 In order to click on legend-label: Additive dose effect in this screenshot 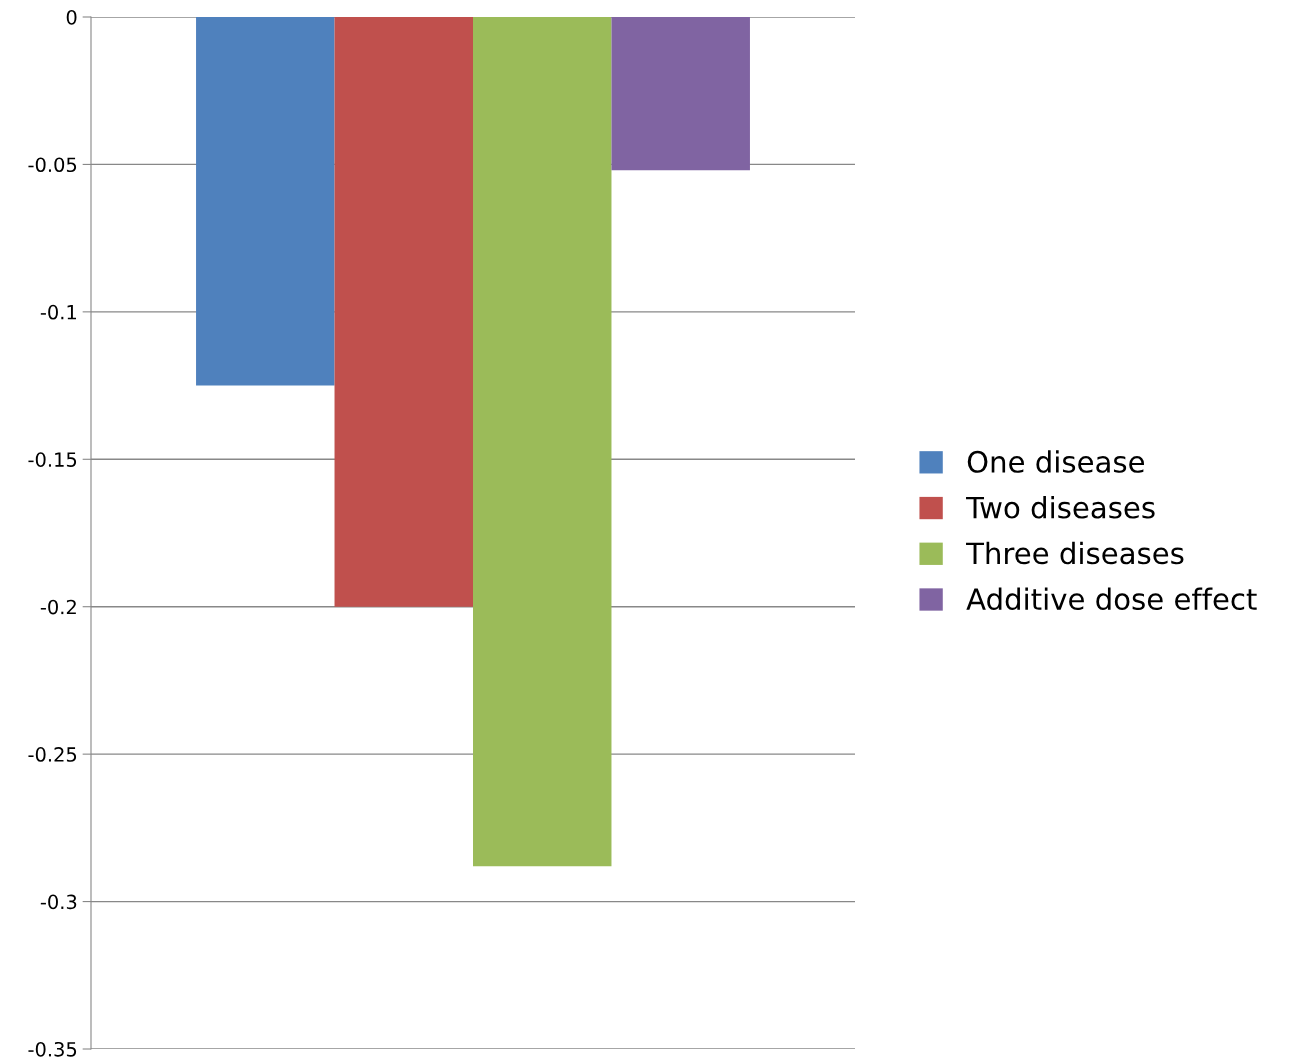, I will do `click(1111, 599)`.